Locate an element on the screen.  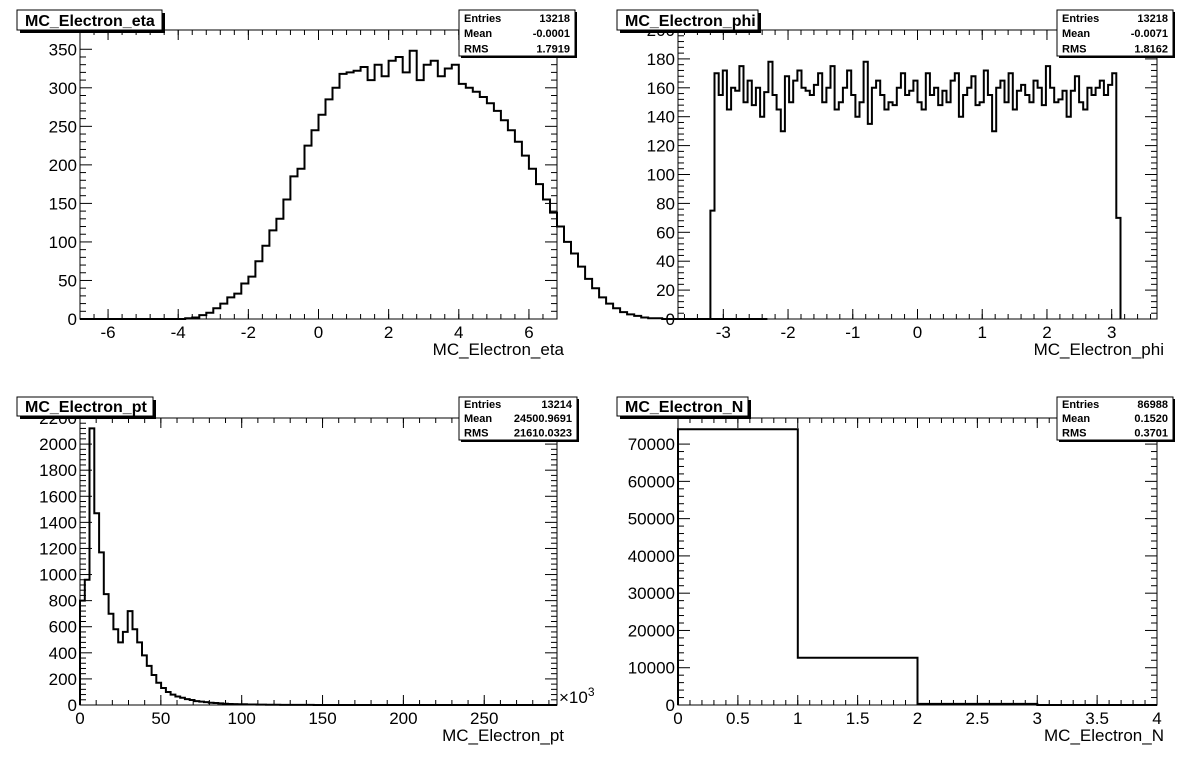
x-tick-label: 0.5 is located at coordinates (738, 718).